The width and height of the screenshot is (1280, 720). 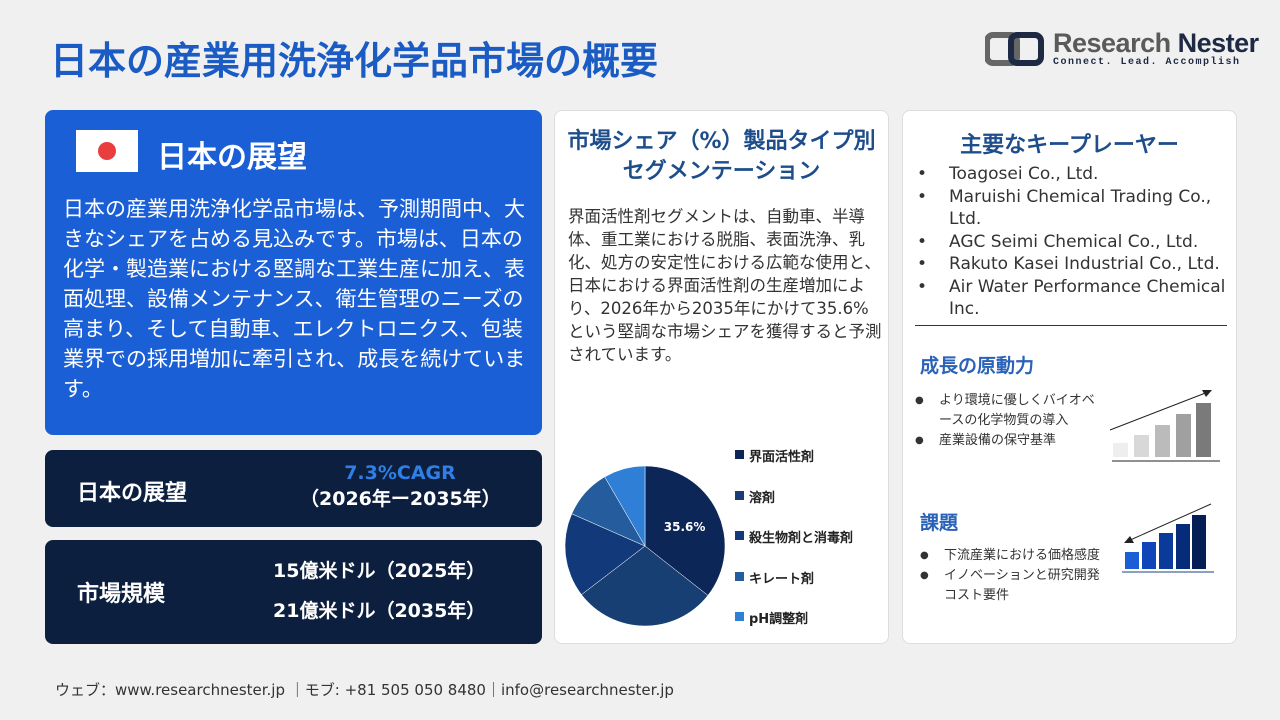 What do you see at coordinates (107, 151) in the screenshot?
I see `japan-flag-icon` at bounding box center [107, 151].